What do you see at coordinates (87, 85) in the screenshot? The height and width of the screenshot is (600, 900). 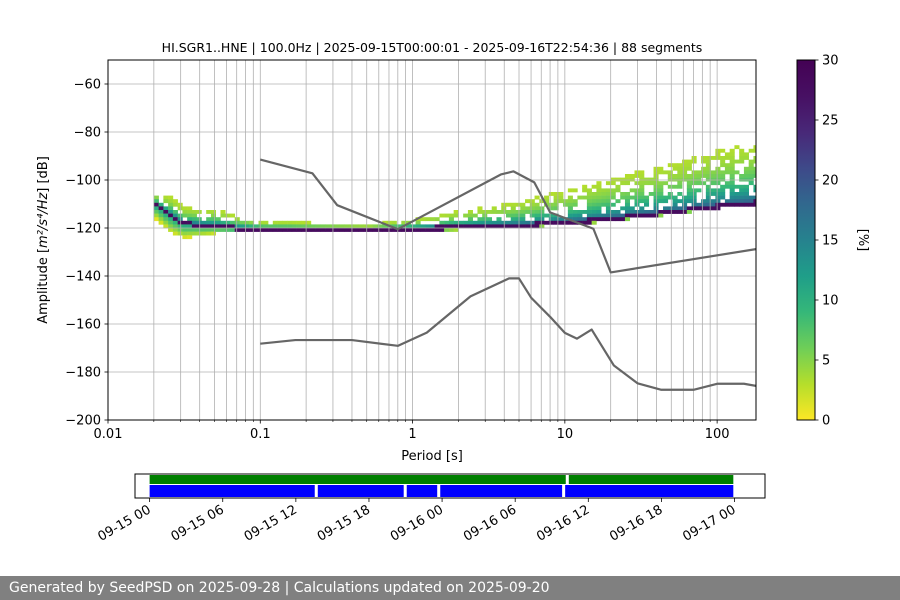 I see `y-tick-label: −60` at bounding box center [87, 85].